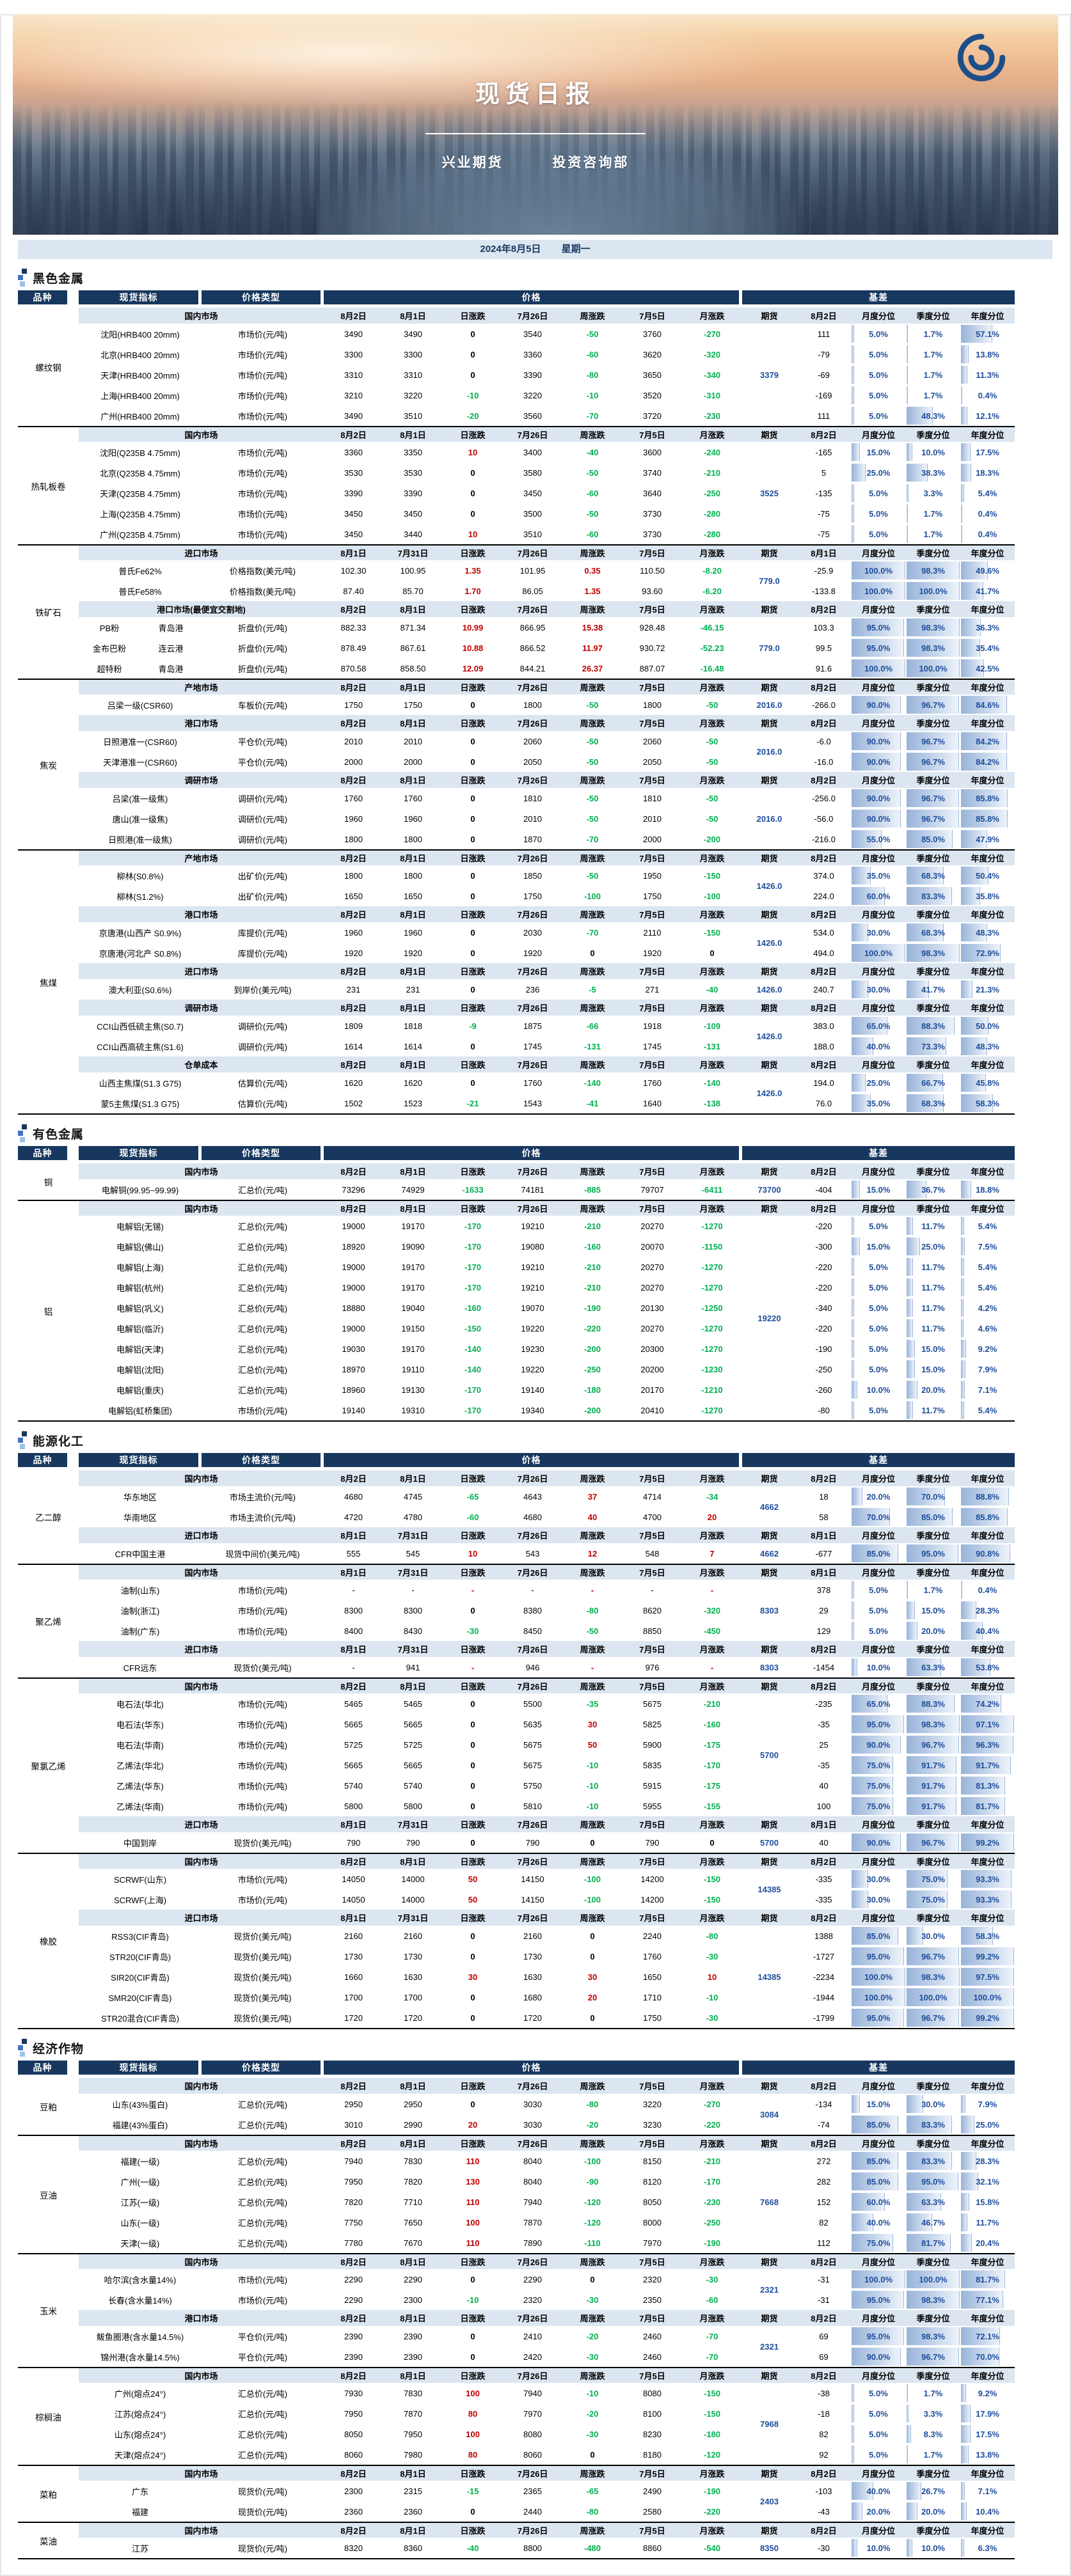  Describe the element at coordinates (712, 1328) in the screenshot. I see `change-value: -1270` at that location.